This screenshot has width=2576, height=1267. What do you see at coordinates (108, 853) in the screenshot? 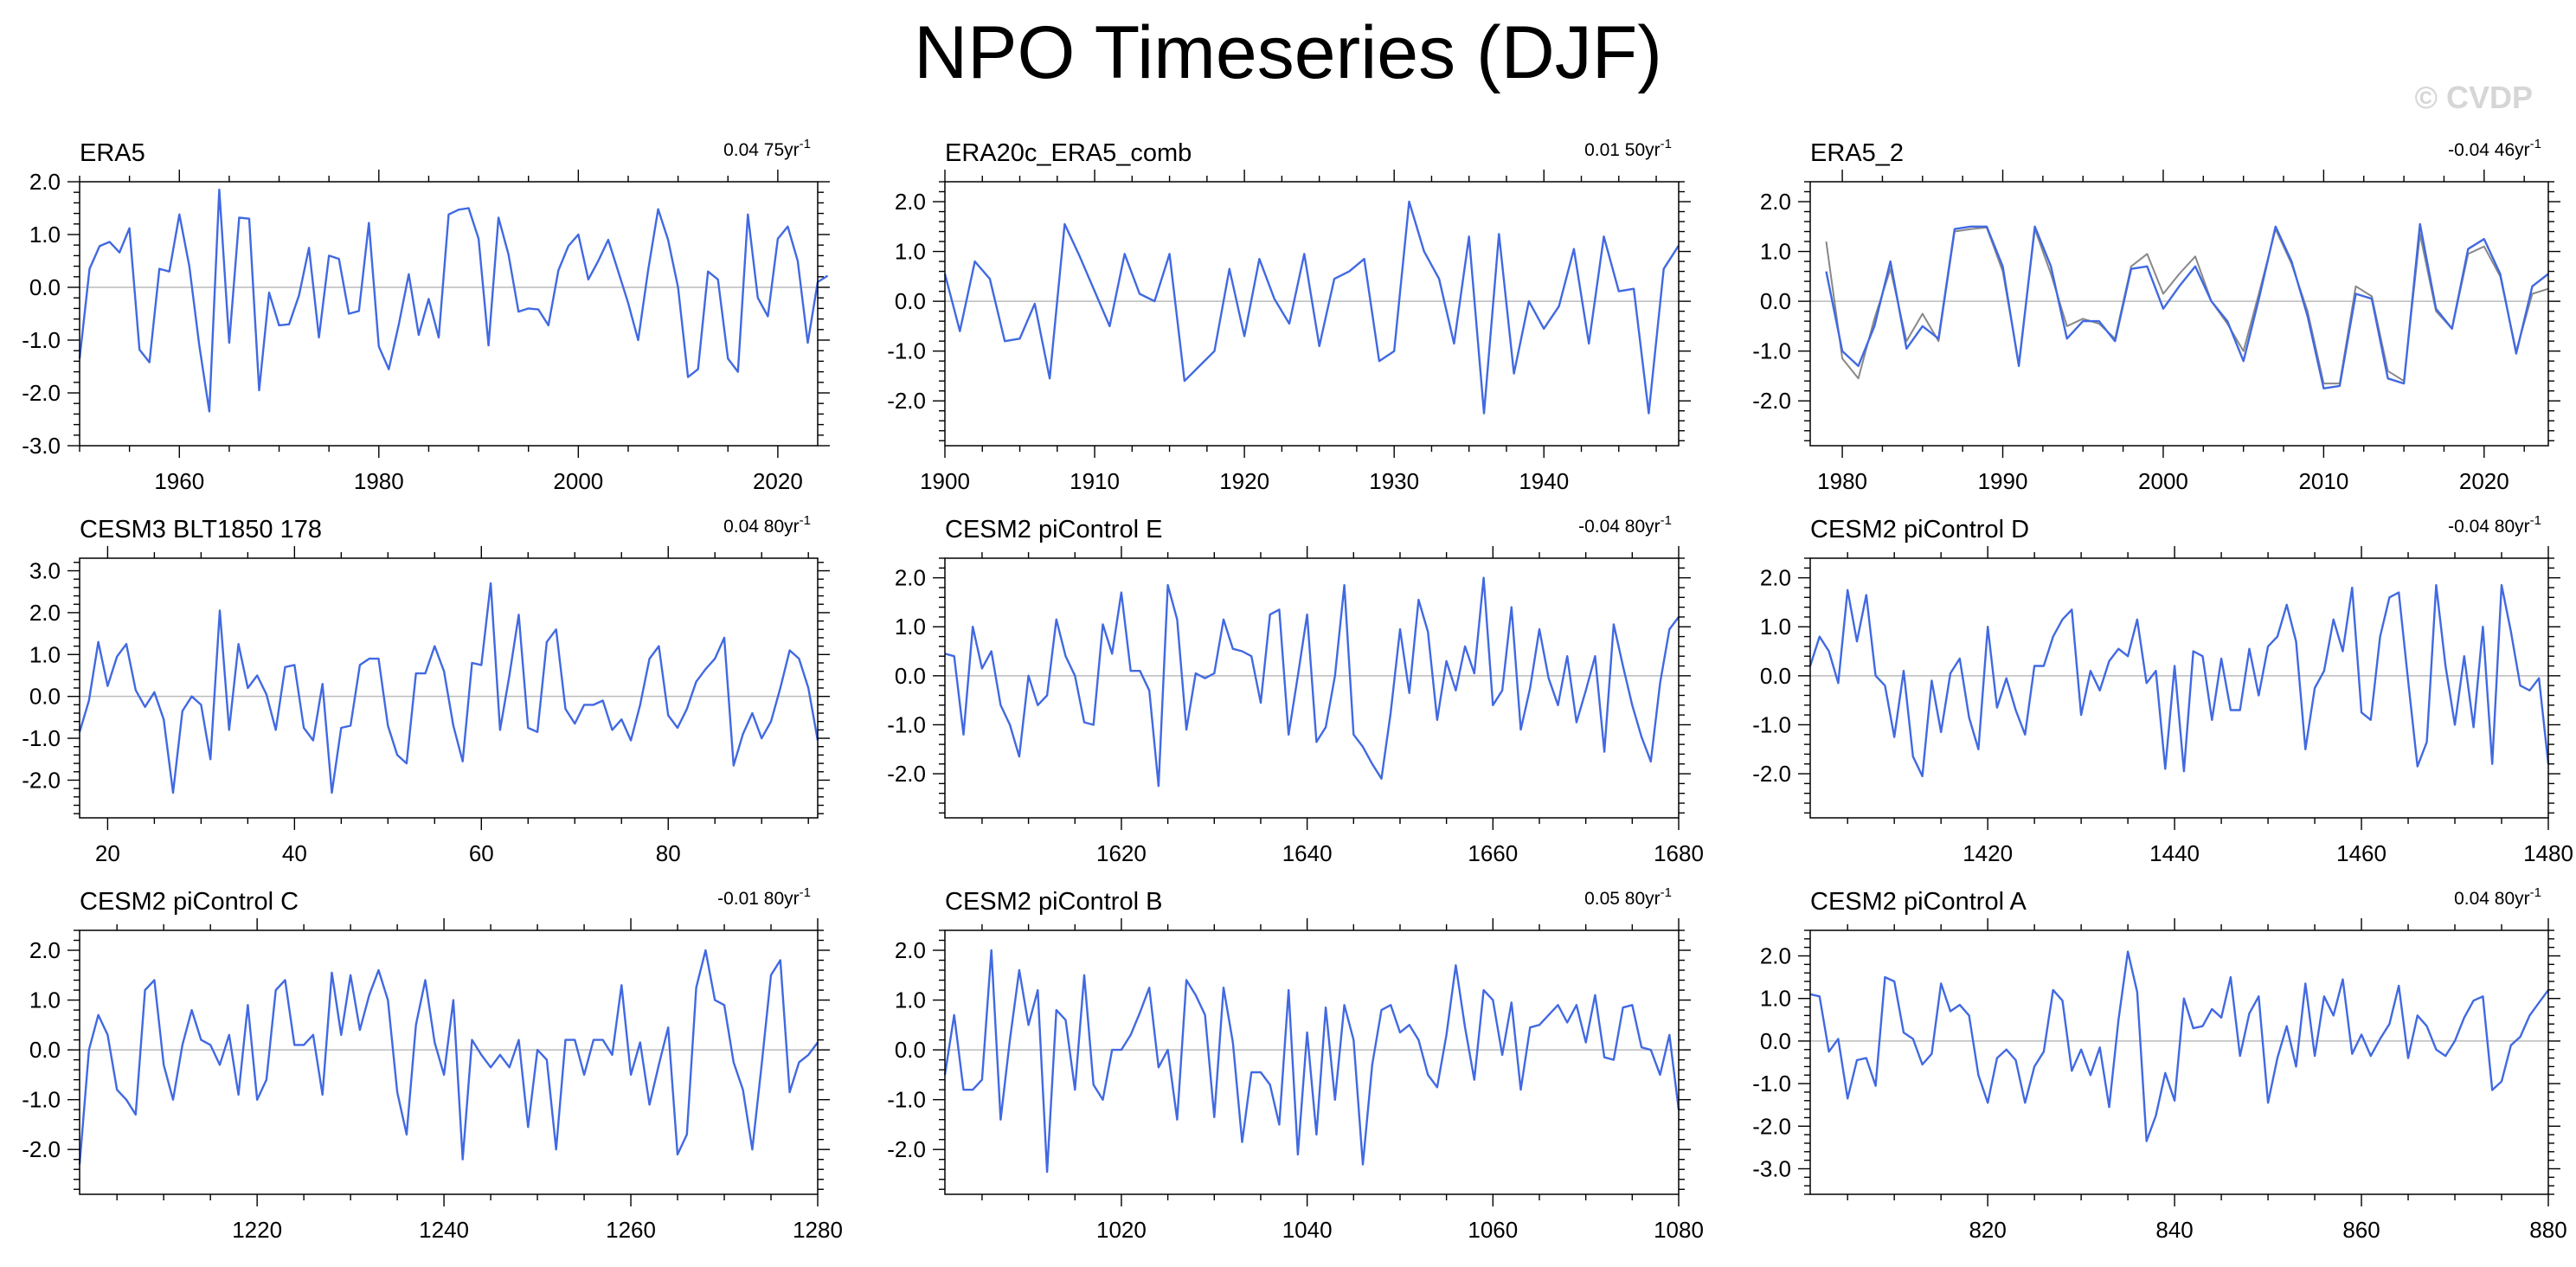
I see `x-tick-label: 20` at bounding box center [108, 853].